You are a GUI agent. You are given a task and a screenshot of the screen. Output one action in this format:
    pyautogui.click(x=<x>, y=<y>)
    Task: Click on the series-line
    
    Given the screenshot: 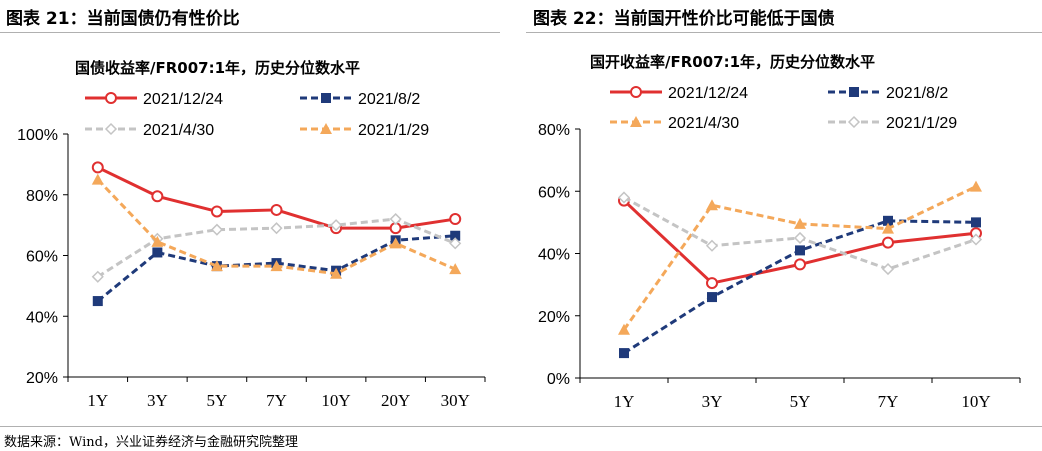 What is the action you would take?
    pyautogui.click(x=799, y=258)
    